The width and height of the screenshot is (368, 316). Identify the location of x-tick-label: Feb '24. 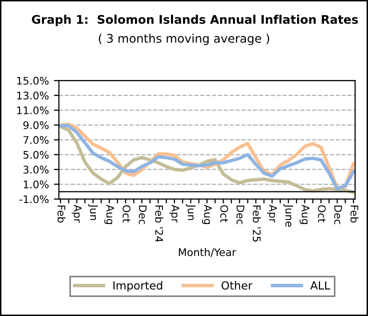
(159, 224).